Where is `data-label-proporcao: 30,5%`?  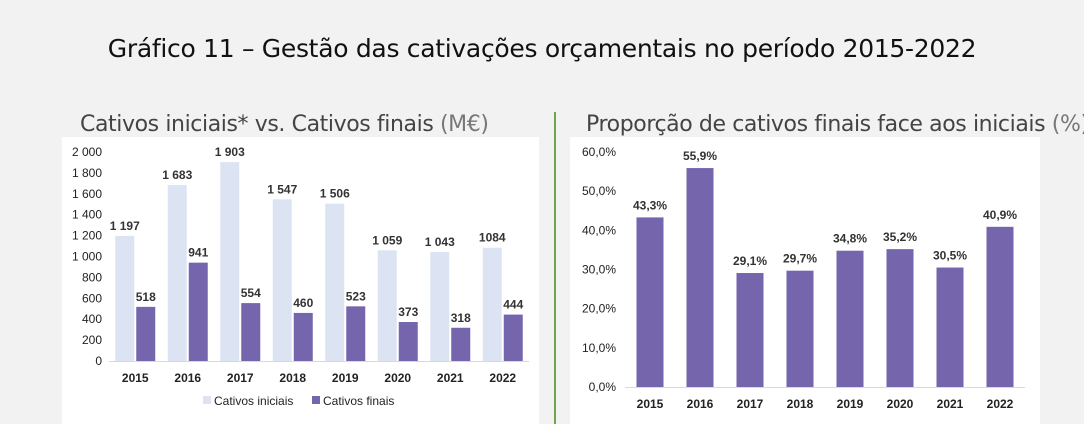 data-label-proporcao: 30,5% is located at coordinates (950, 256).